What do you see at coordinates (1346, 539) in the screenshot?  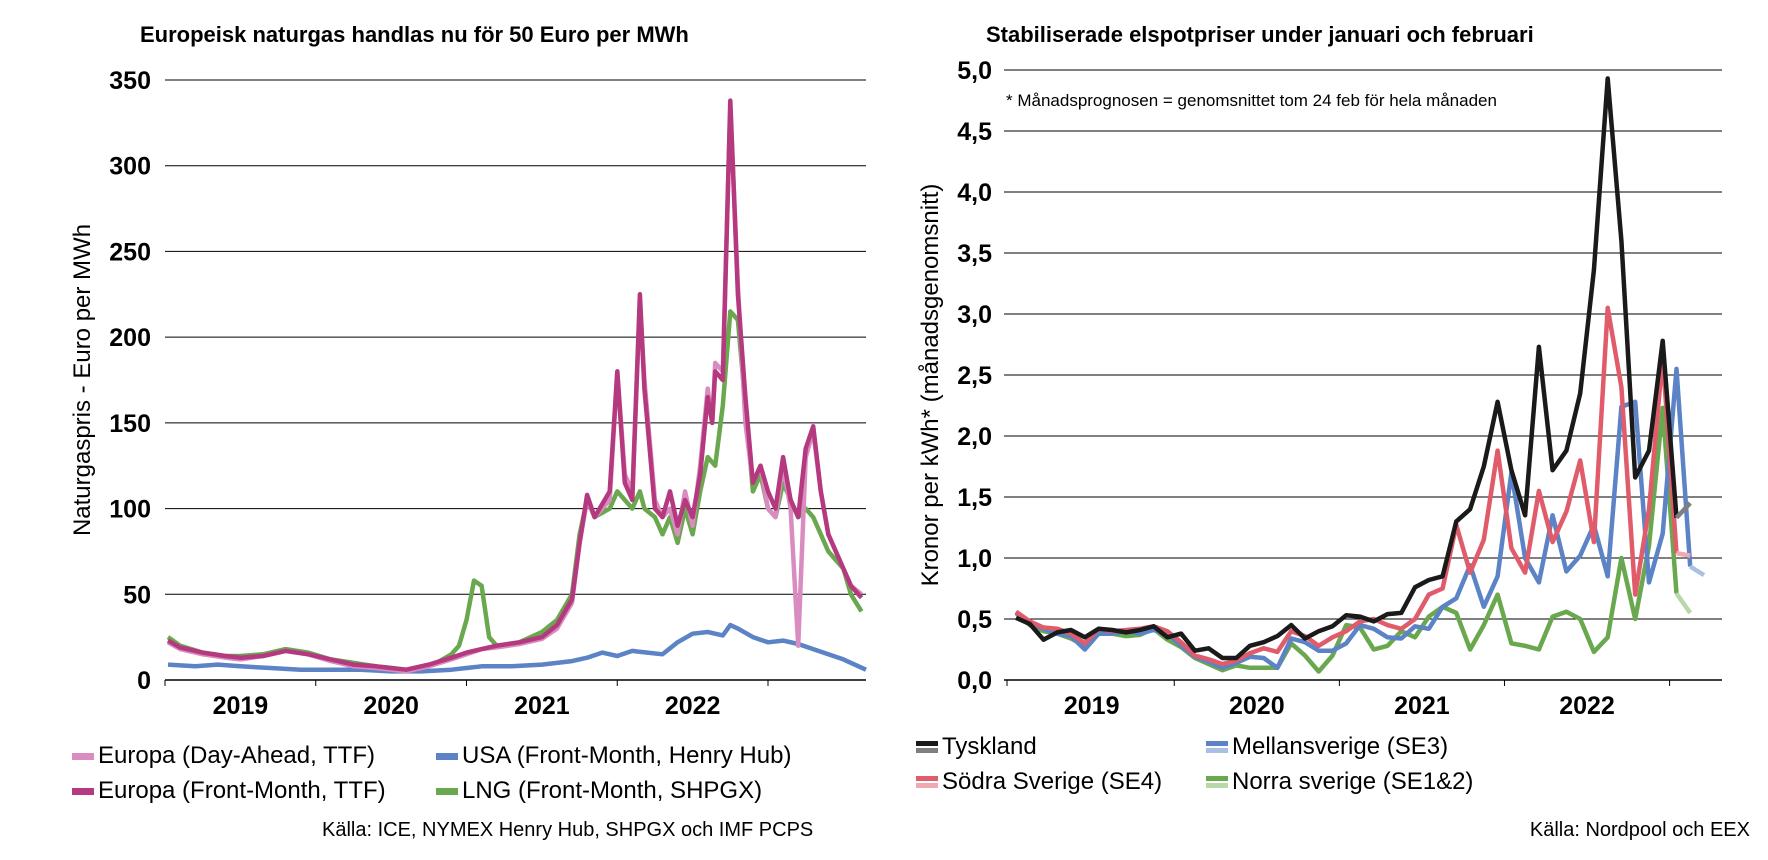 I see `series-line-norra-sverige-se1-2-` at bounding box center [1346, 539].